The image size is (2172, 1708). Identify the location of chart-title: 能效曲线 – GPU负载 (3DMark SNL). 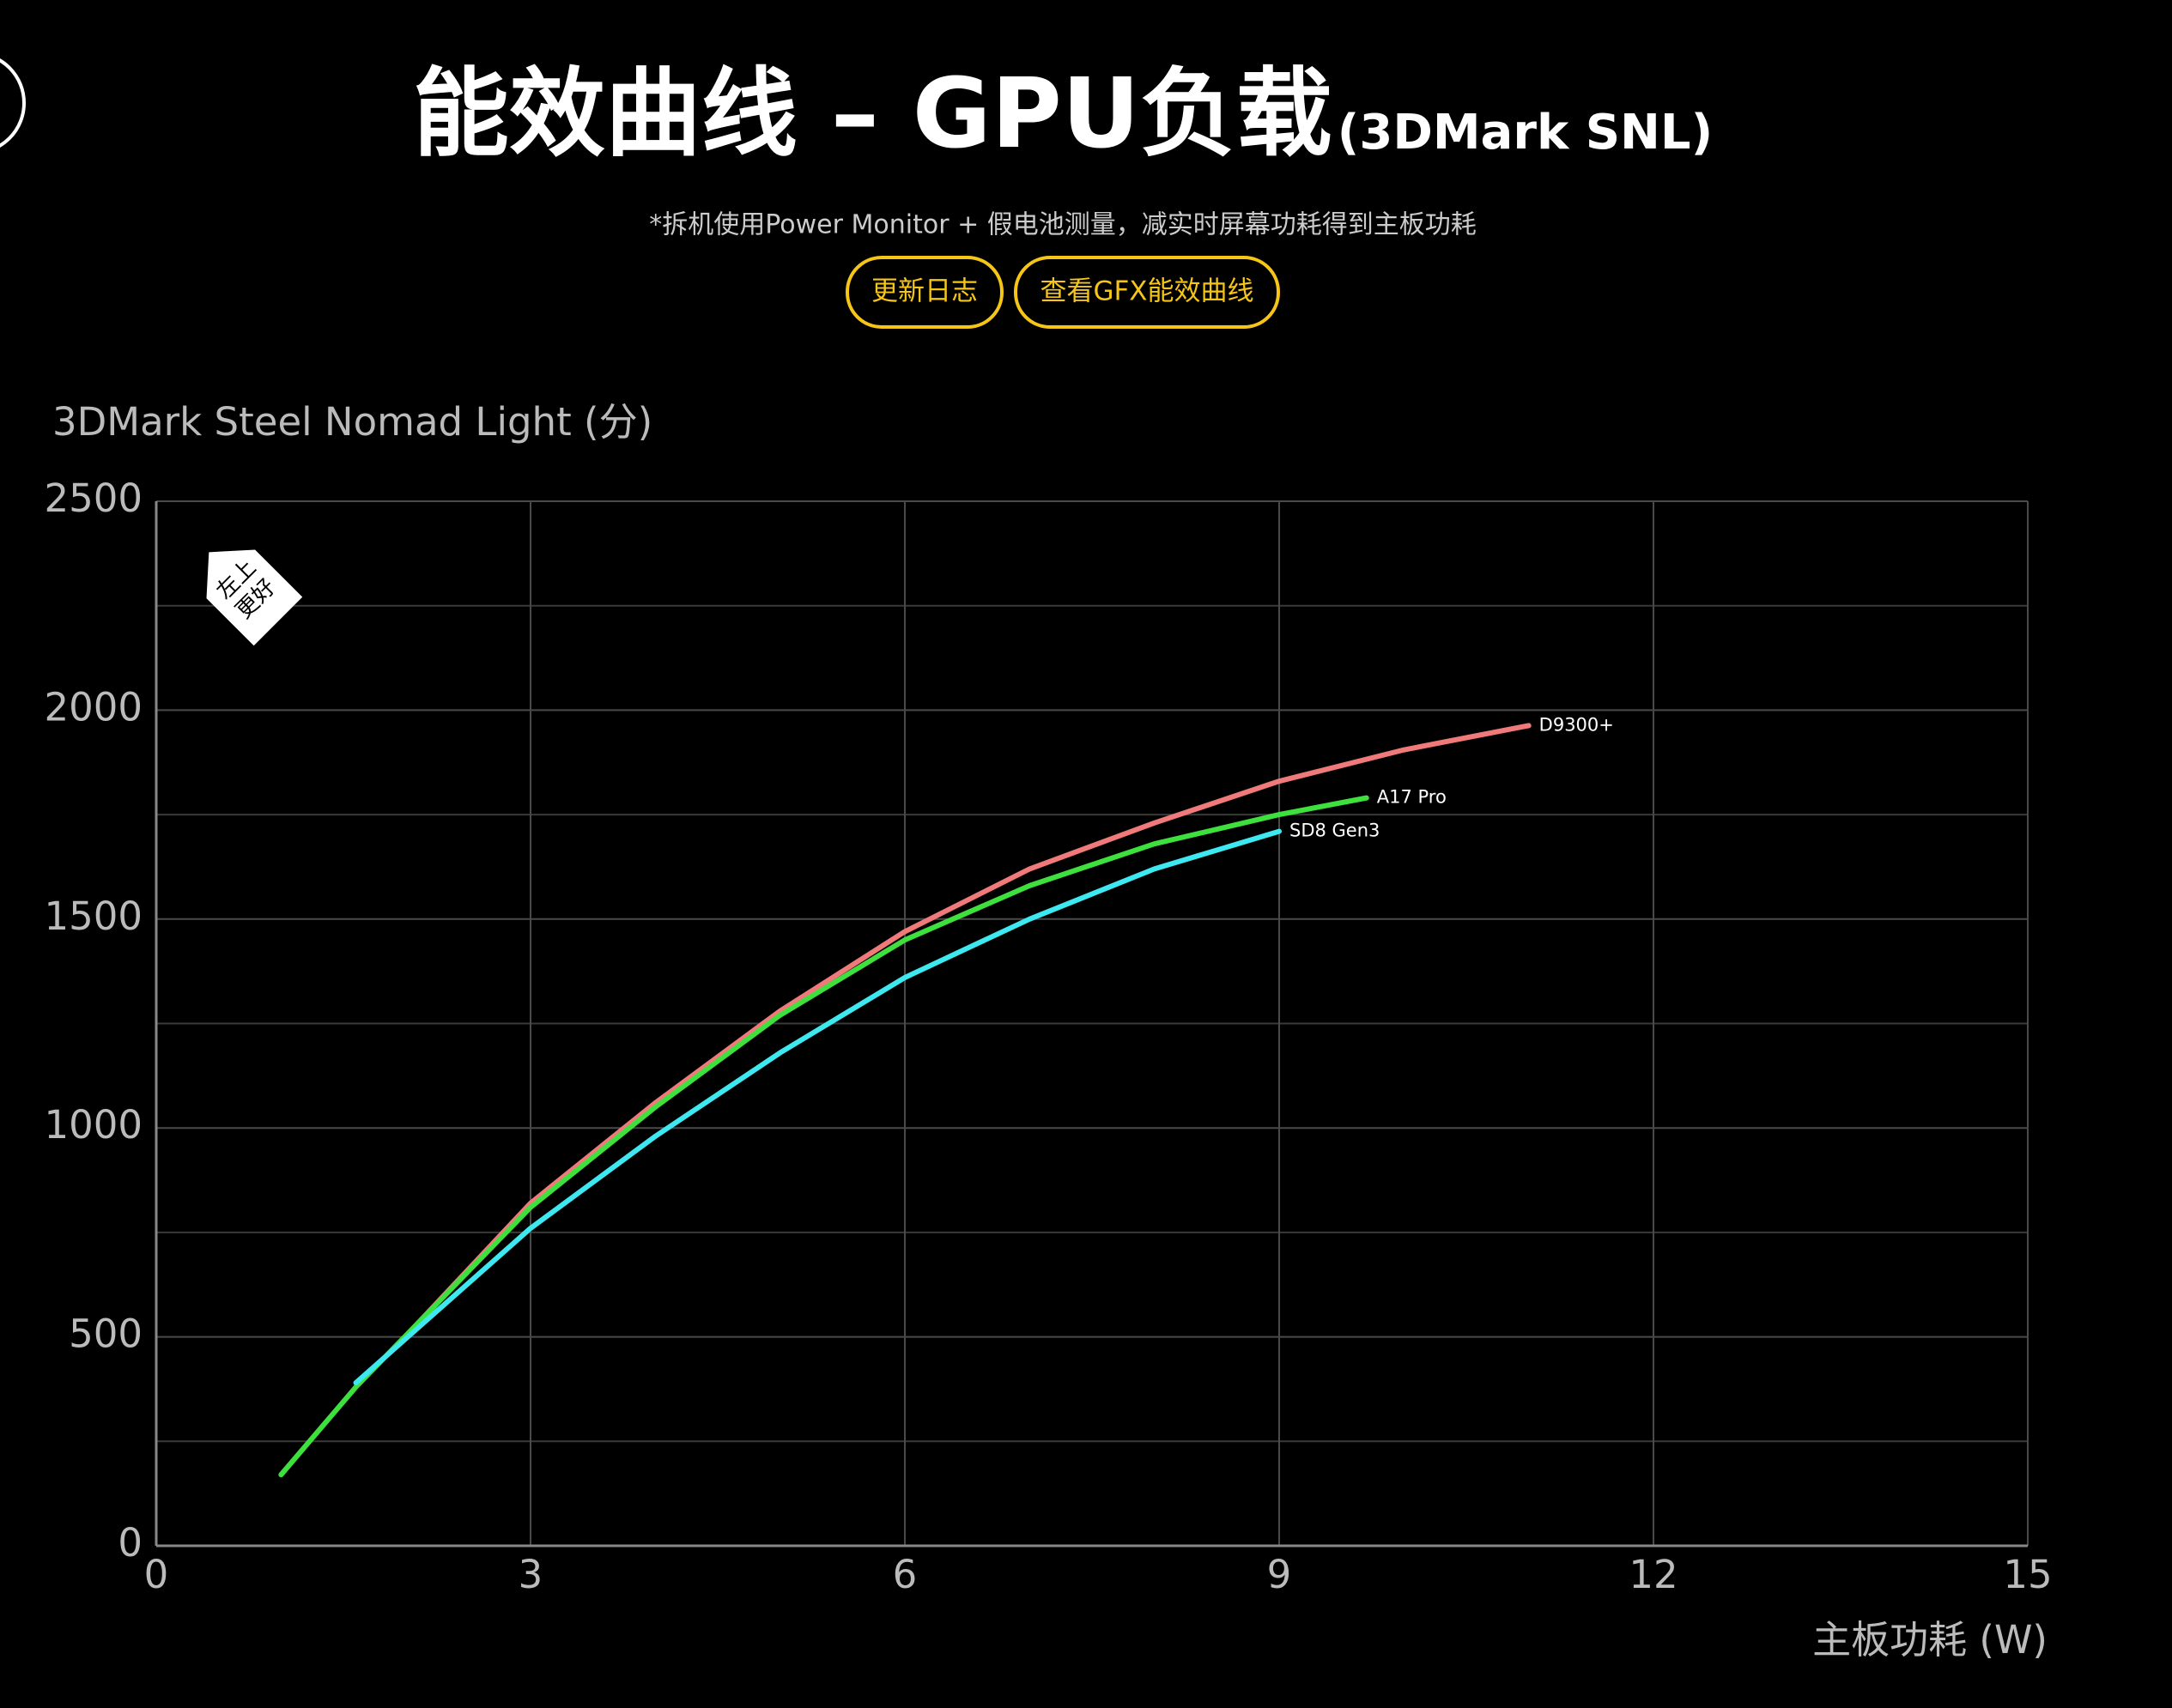
(1063, 114).